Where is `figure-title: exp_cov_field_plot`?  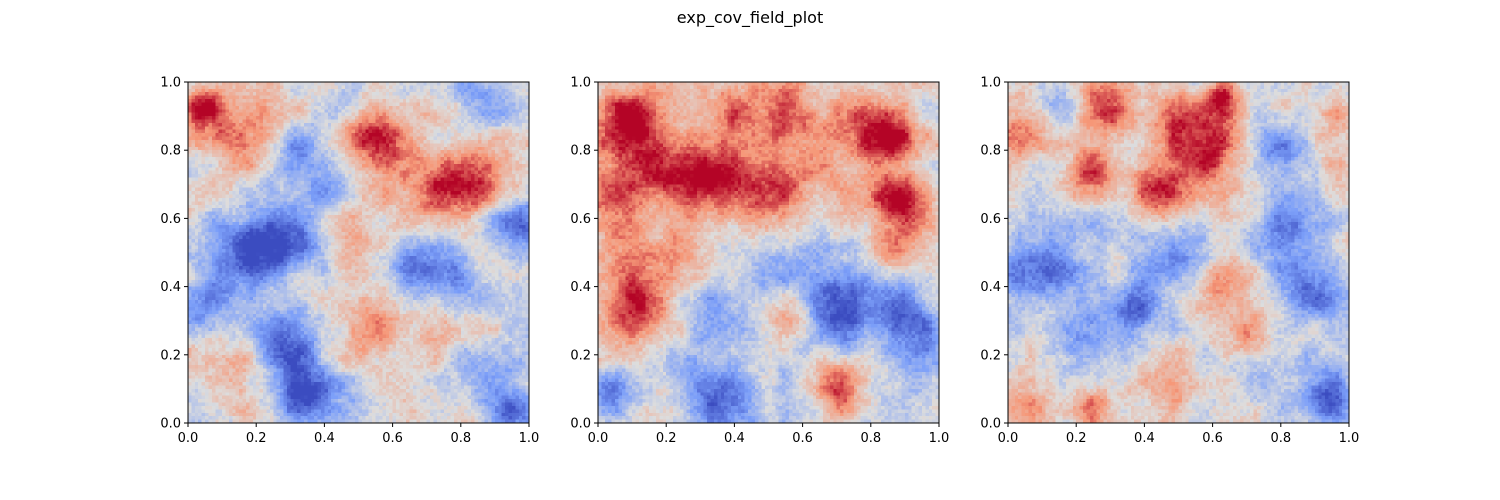 figure-title: exp_cov_field_plot is located at coordinates (750, 18).